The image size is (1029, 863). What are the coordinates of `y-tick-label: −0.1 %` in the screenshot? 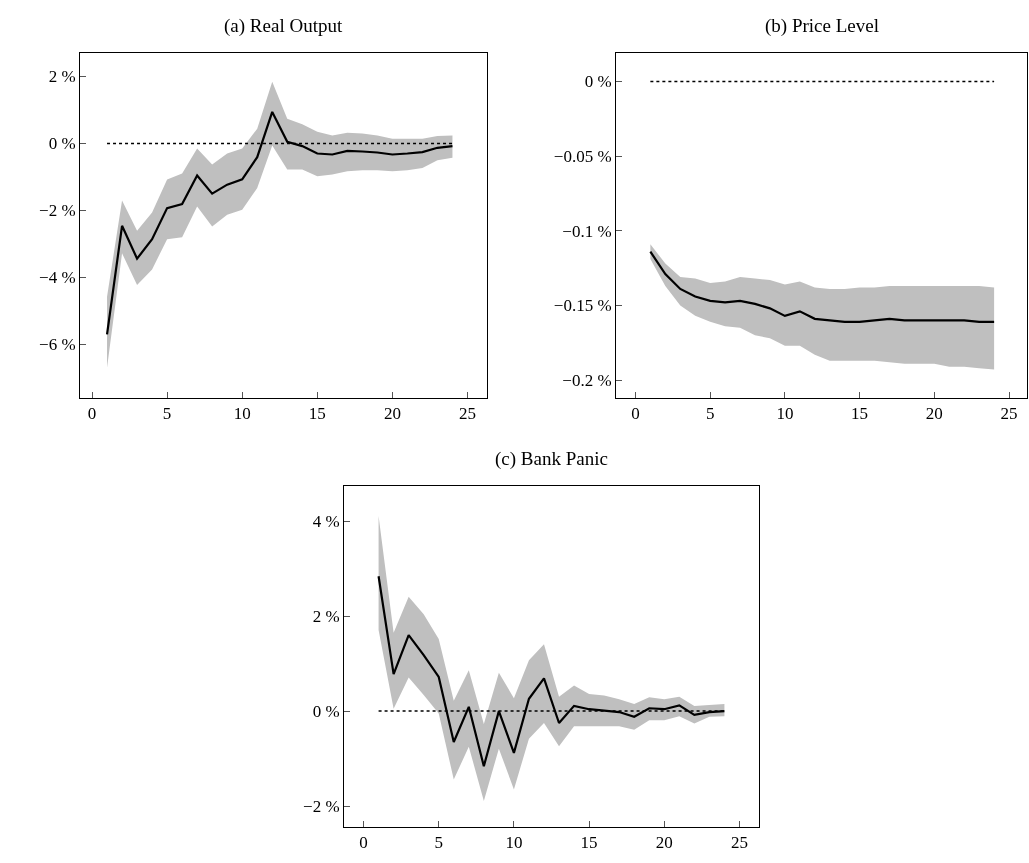 It's located at (587, 231).